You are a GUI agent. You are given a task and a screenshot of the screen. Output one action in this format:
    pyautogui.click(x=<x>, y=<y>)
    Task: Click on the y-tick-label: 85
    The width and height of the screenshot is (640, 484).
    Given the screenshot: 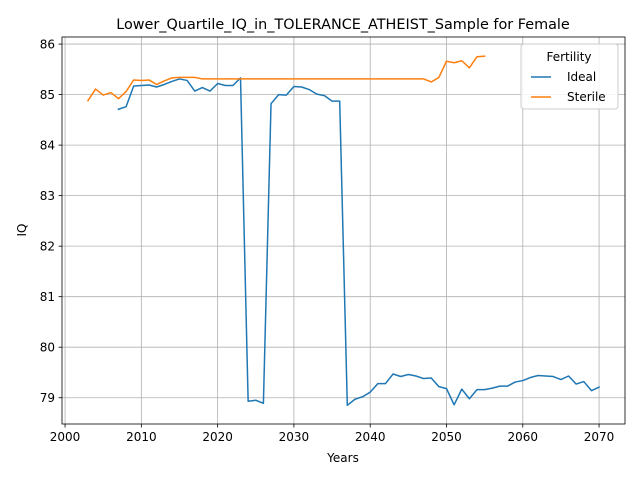 What is the action you would take?
    pyautogui.click(x=47, y=95)
    